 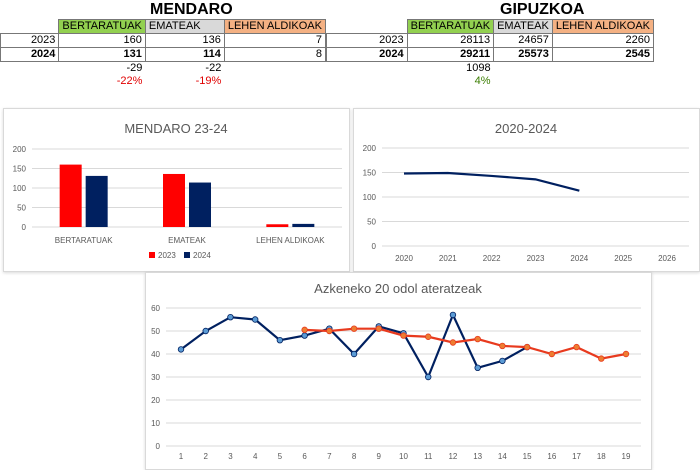 What do you see at coordinates (523, 40) in the screenshot?
I see `table-cell: 24657` at bounding box center [523, 40].